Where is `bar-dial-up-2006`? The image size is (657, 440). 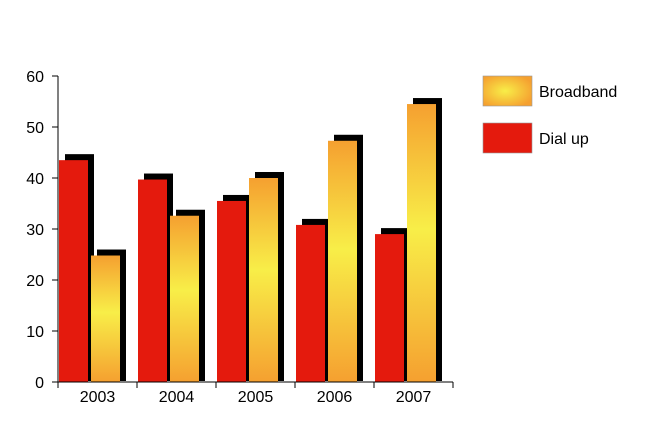
bar-dial-up-2006 is located at coordinates (310, 303).